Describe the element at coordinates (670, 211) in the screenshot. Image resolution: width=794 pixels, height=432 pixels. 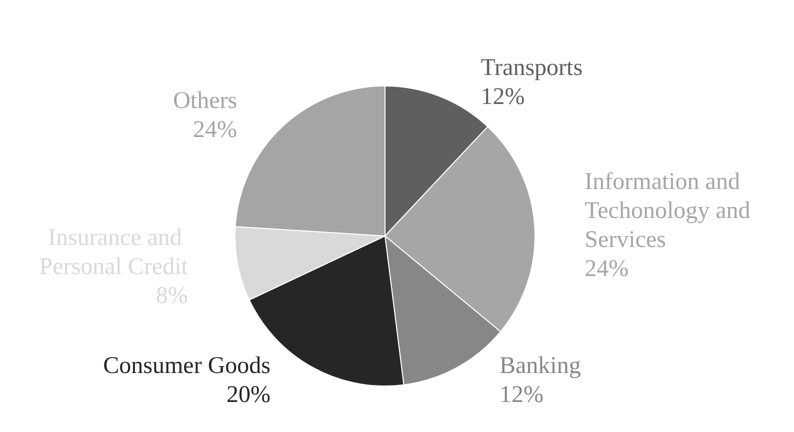
I see `slice-label: Information and Techonology and Services` at that location.